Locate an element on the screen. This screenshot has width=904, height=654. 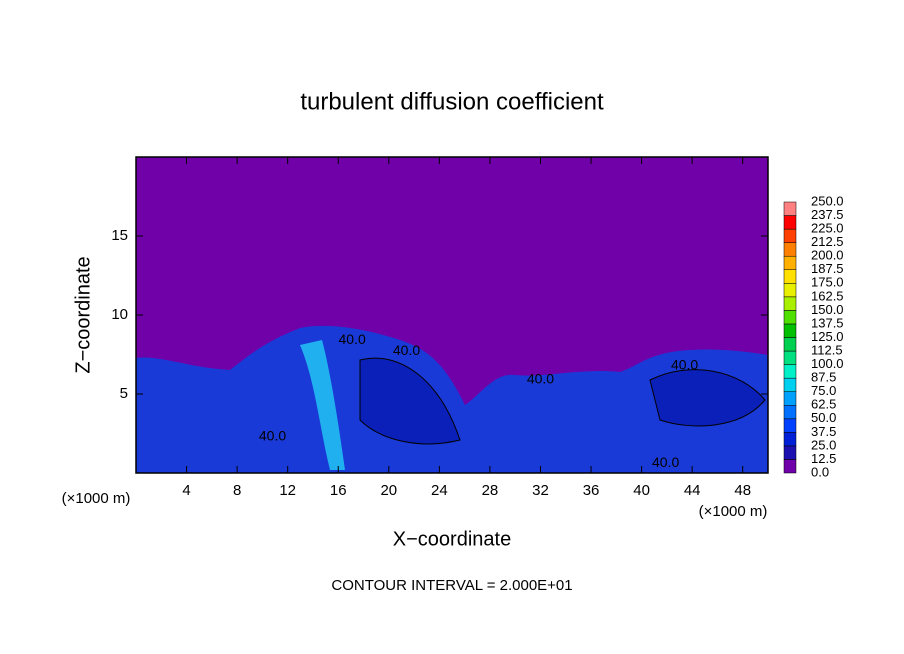
x-tick-label: 40 is located at coordinates (641, 490).